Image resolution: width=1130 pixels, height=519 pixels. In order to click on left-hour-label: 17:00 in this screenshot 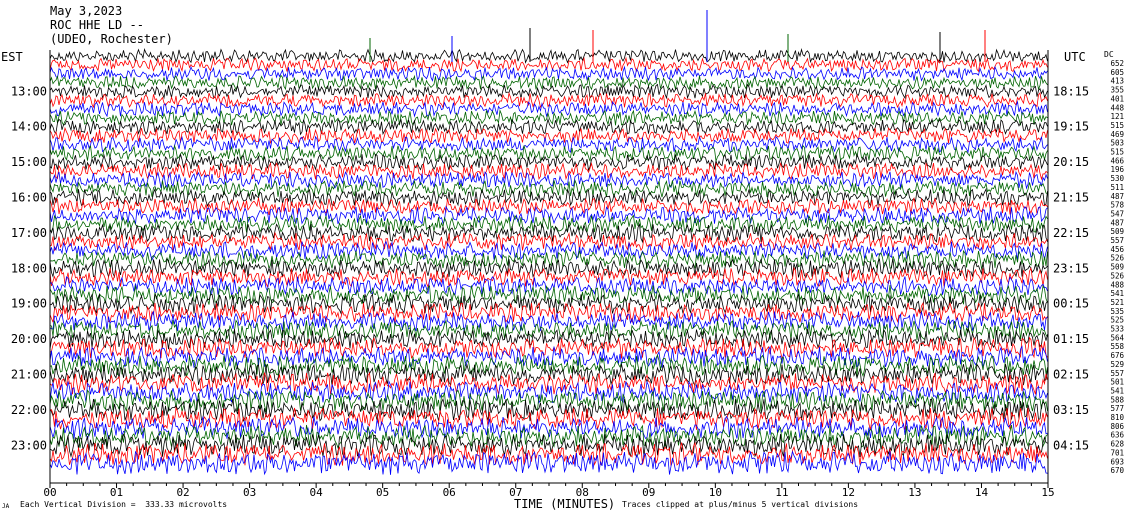, I will do `click(29, 233)`.